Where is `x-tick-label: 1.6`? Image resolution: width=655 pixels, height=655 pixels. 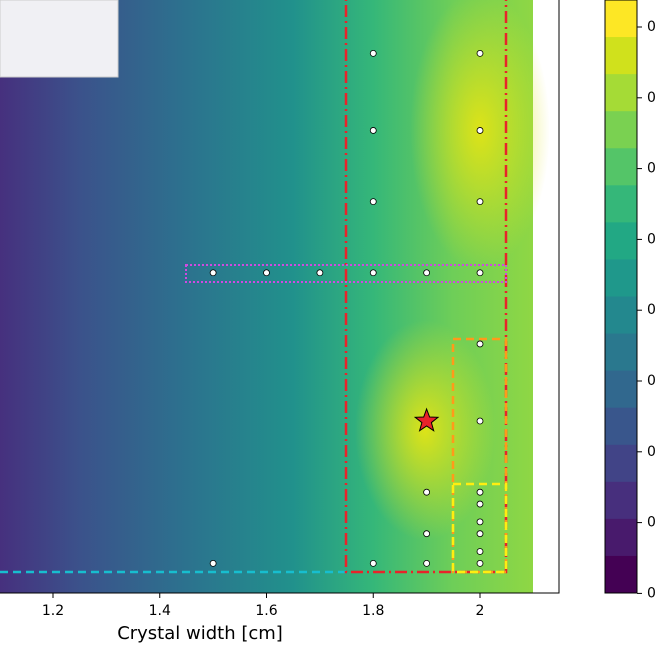 x-tick-label: 1.6 is located at coordinates (266, 611).